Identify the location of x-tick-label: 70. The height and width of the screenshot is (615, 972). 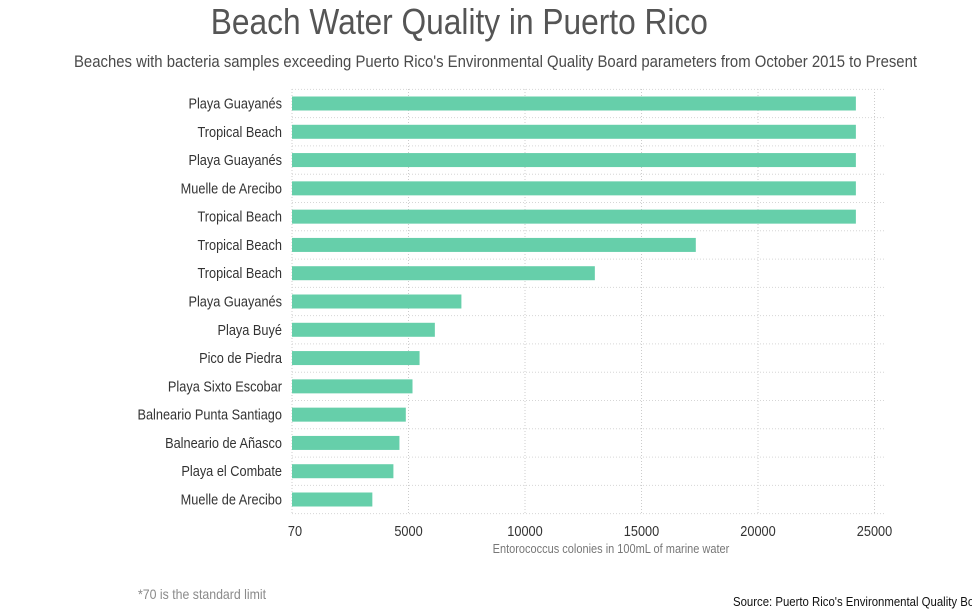
(295, 531).